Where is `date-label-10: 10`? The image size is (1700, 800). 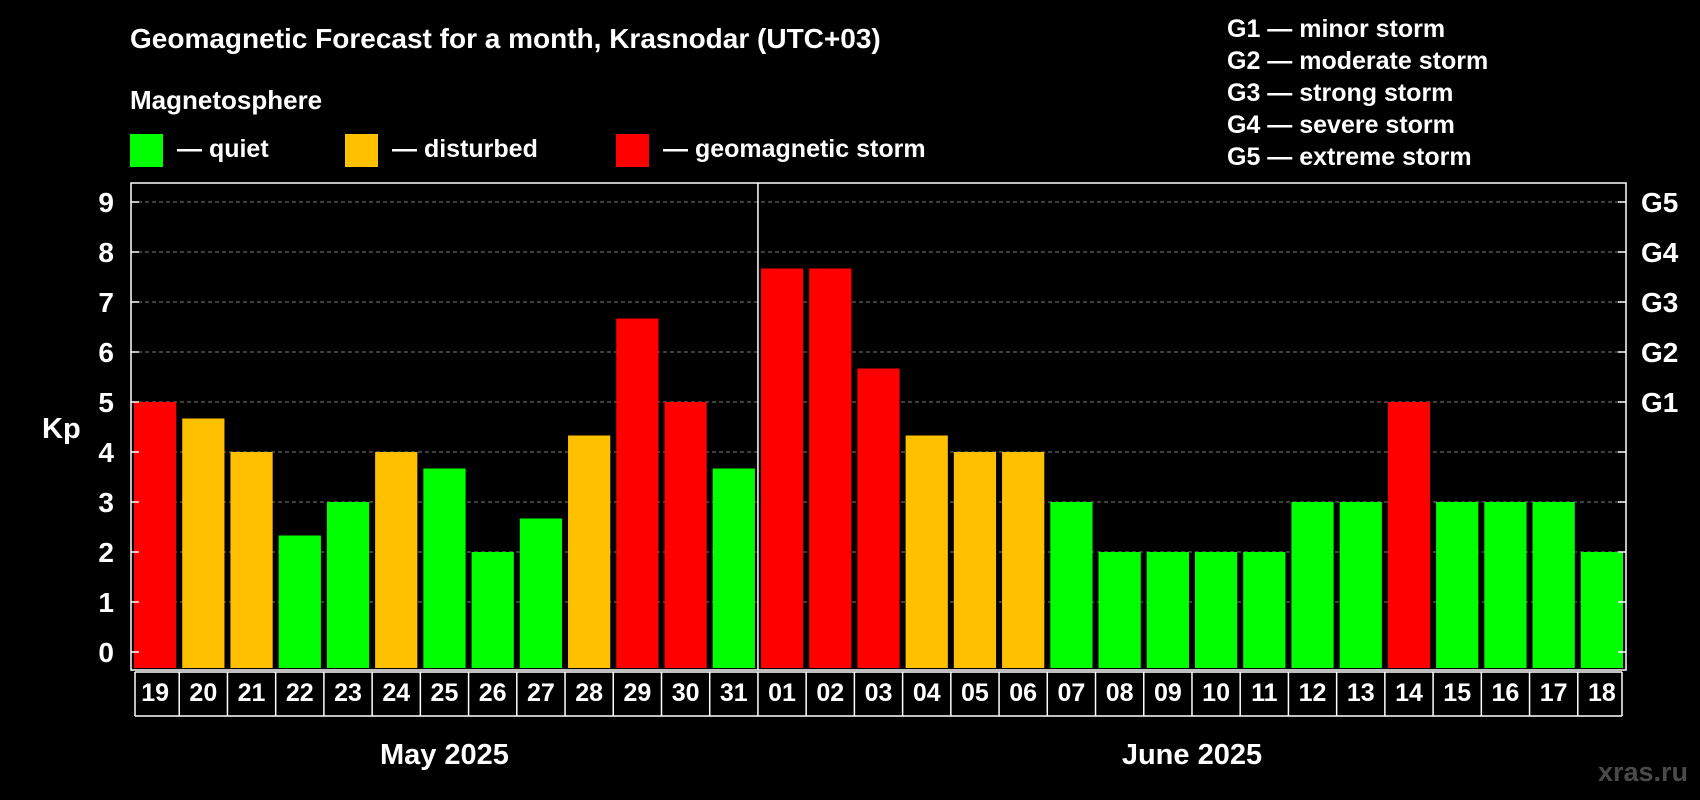
date-label-10: 10 is located at coordinates (1216, 693).